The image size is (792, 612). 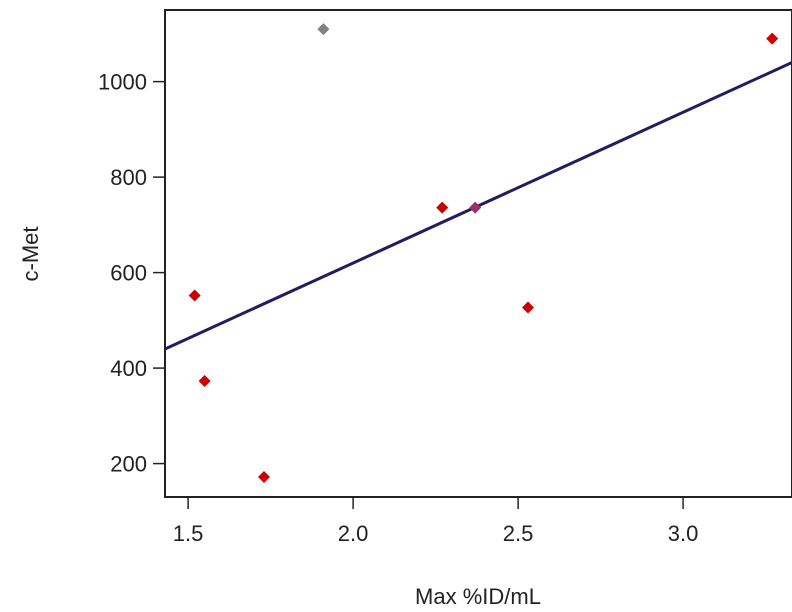 What do you see at coordinates (122, 82) in the screenshot?
I see `y-tick-label: 1000` at bounding box center [122, 82].